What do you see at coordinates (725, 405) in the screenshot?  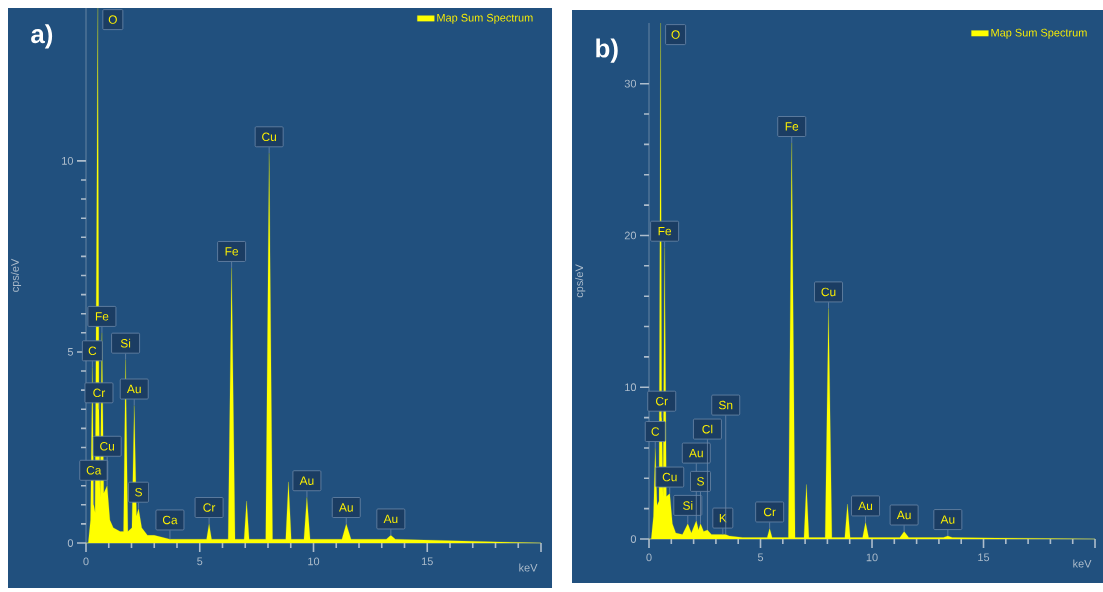 I see `annotation: Sn` at bounding box center [725, 405].